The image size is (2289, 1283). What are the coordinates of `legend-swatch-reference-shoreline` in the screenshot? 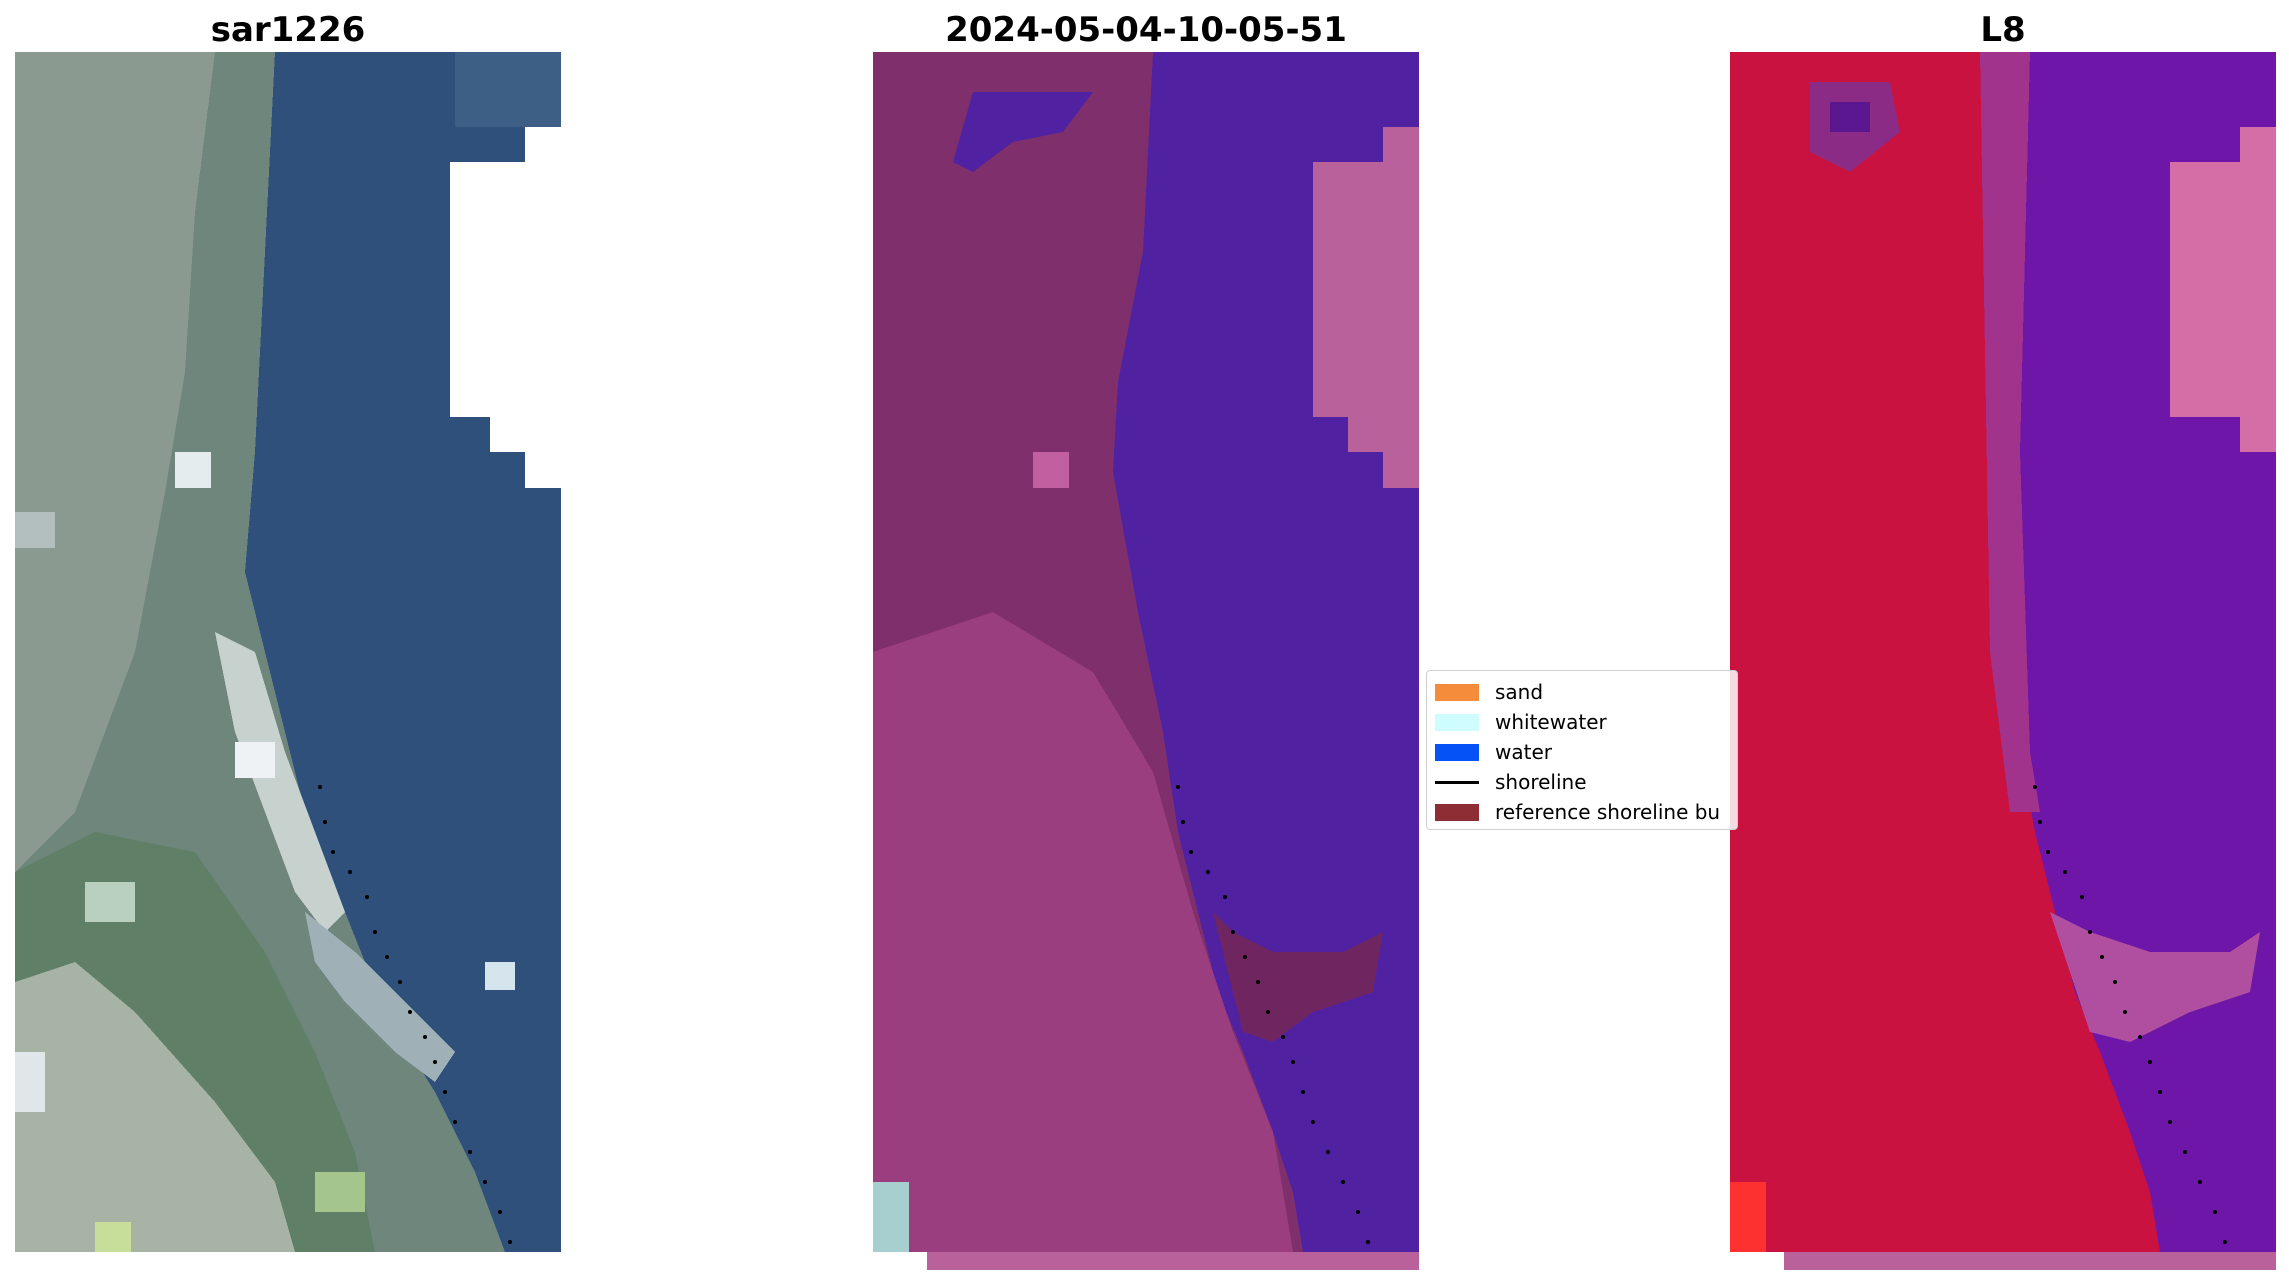 It's located at (1457, 812).